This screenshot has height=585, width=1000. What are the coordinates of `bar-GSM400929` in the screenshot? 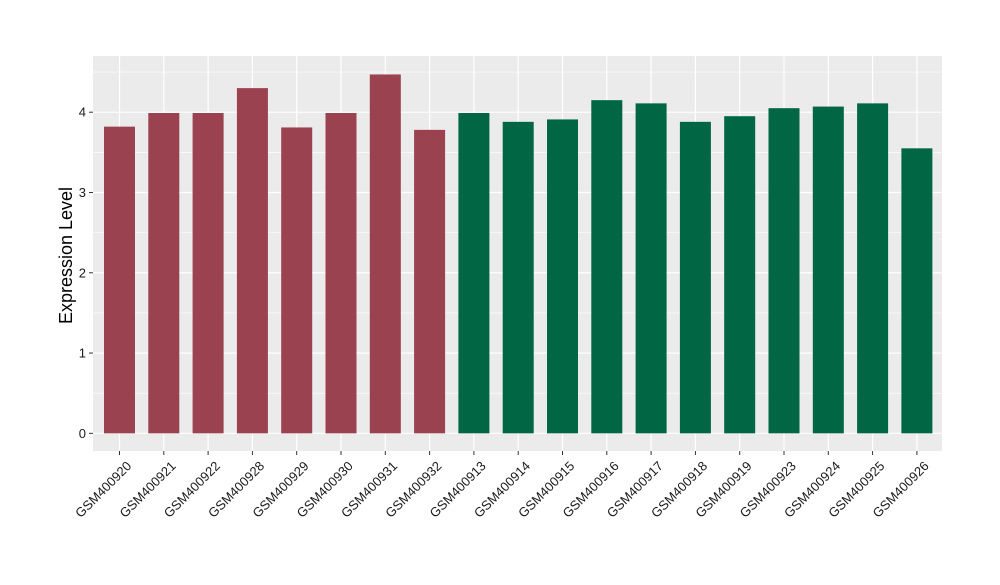 It's located at (297, 280).